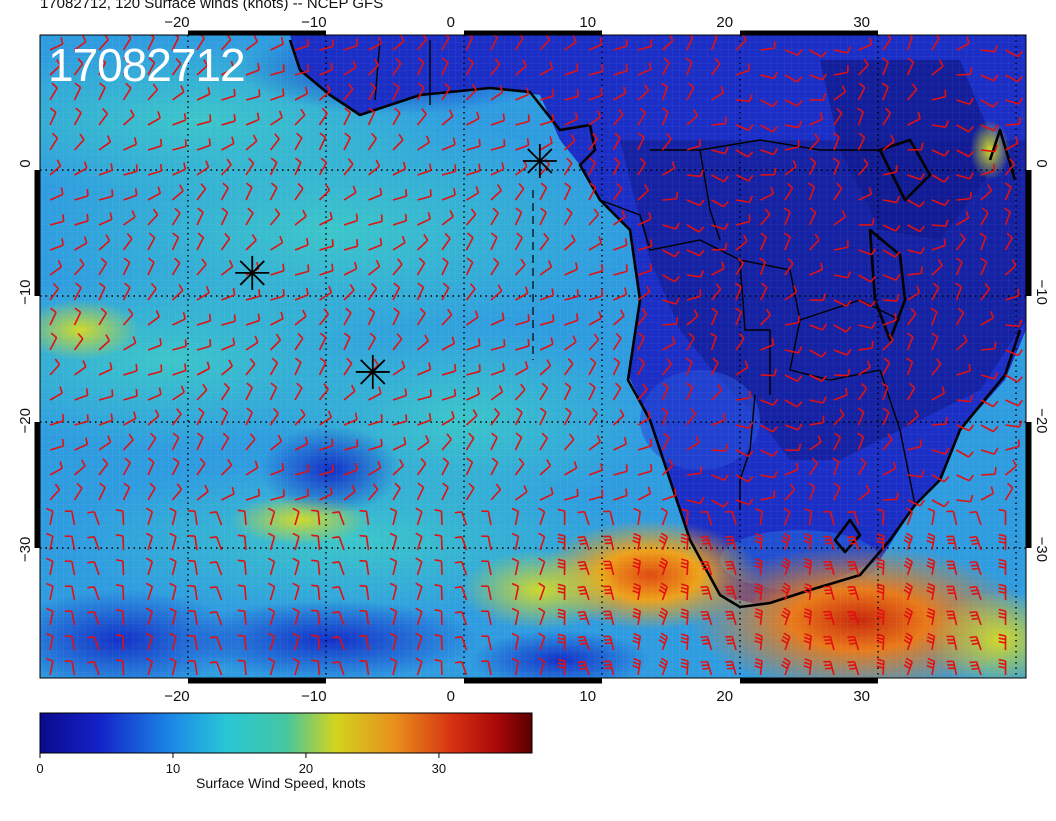  What do you see at coordinates (176, 696) in the screenshot?
I see `lon-tick-bottom: −20` at bounding box center [176, 696].